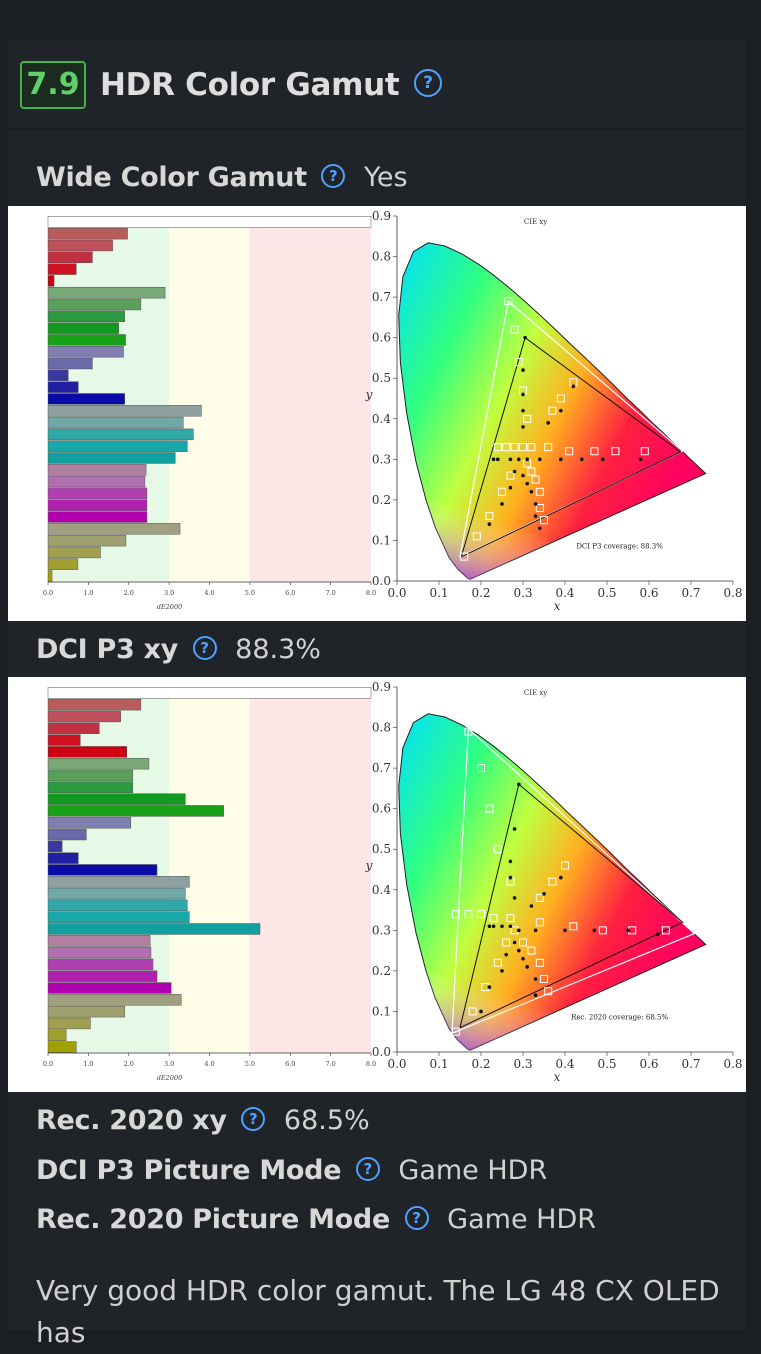 The width and height of the screenshot is (761, 1354). What do you see at coordinates (209, 593) in the screenshot?
I see `x-tick-label: 4.0` at bounding box center [209, 593].